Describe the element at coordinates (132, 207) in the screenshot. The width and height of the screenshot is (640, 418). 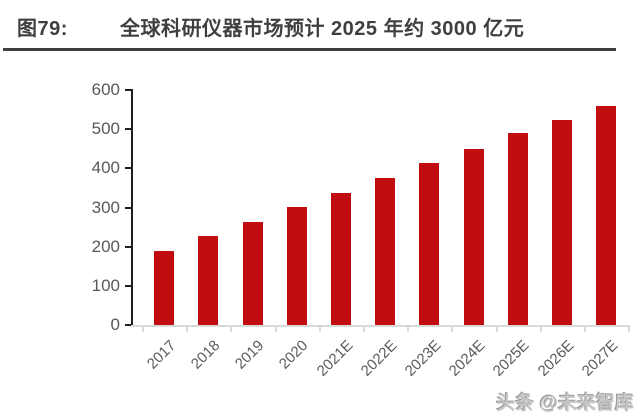
I see `y-axis-line` at that location.